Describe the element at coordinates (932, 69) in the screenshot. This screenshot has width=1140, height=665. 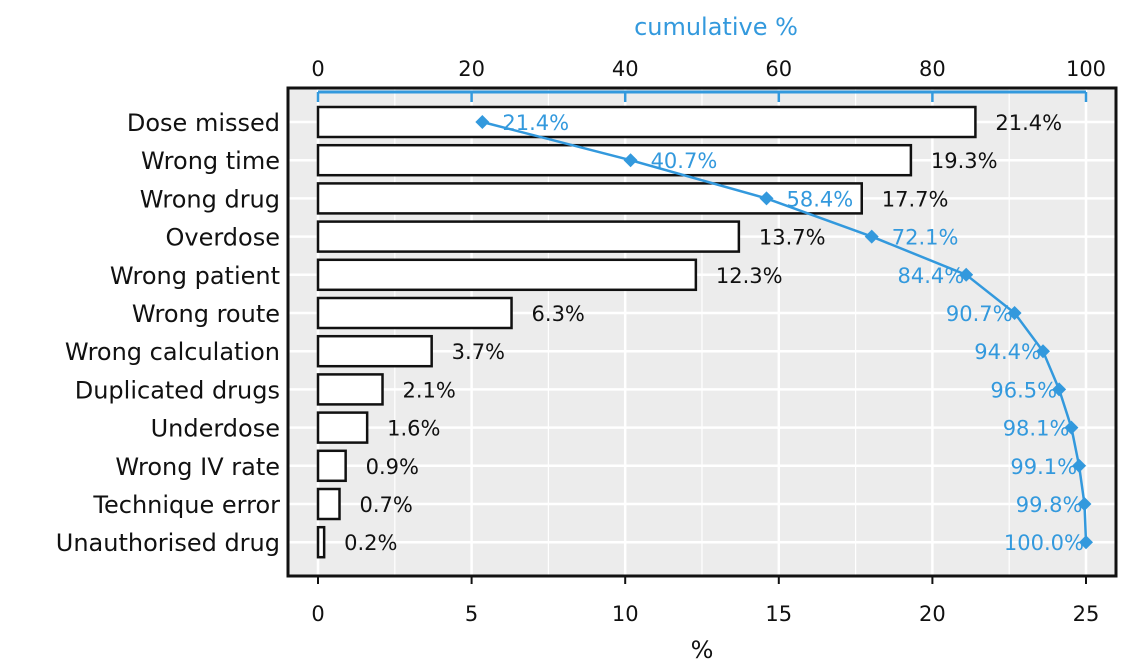
I see `top-axis-tick-label: 80` at that location.